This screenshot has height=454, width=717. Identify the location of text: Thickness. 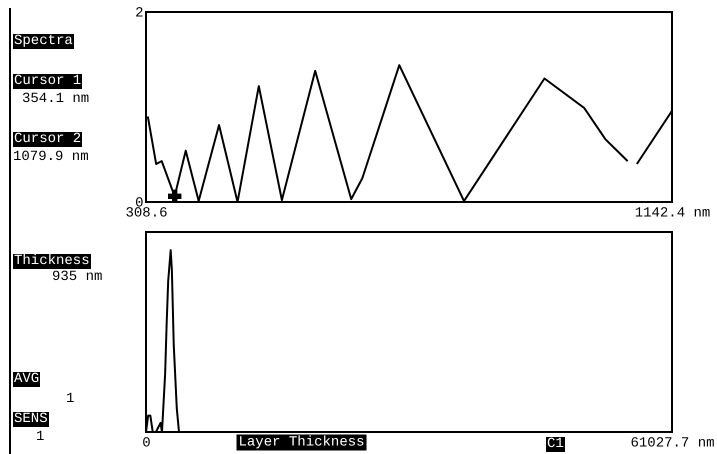
(52, 261).